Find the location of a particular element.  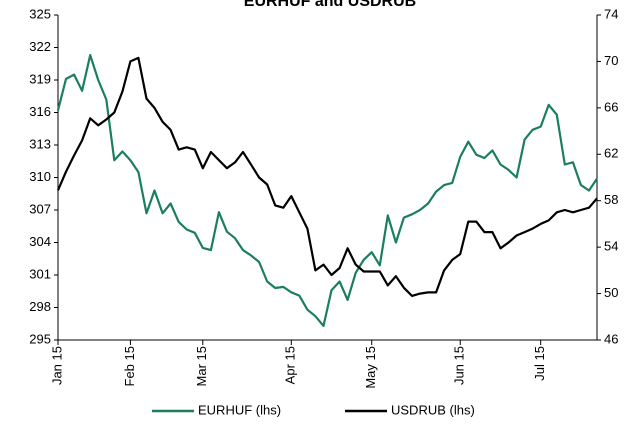

y-tick-label: 319 is located at coordinates (40, 78).